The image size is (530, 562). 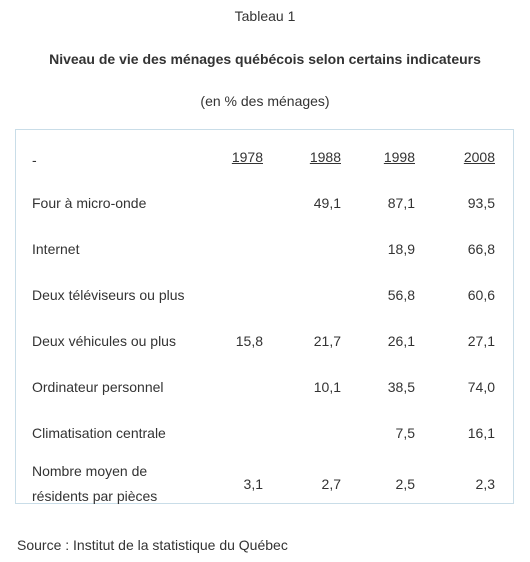 I want to click on table-number: Tableau 1, so click(x=265, y=16).